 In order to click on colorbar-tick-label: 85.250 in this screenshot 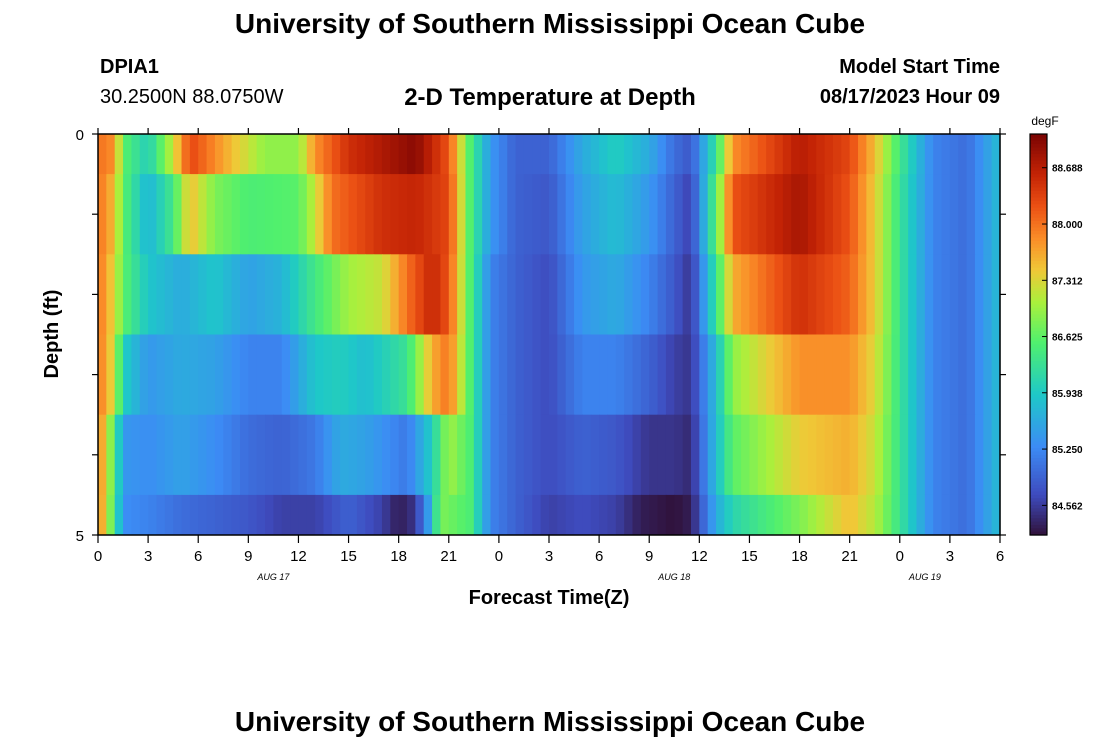, I will do `click(1067, 450)`.